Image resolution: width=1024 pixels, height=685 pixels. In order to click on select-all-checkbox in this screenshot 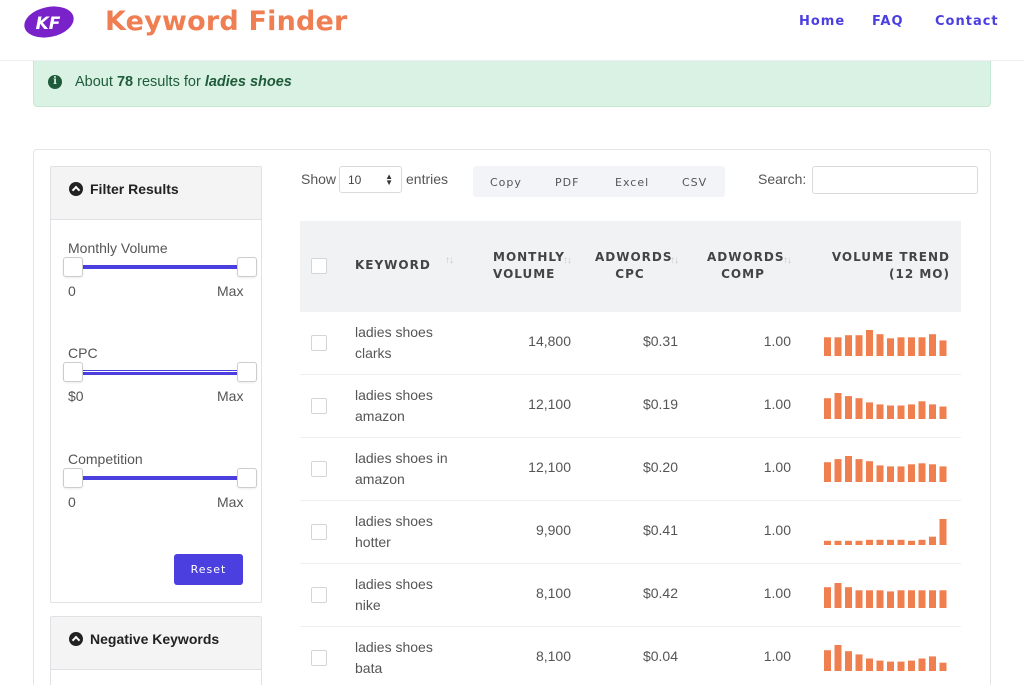, I will do `click(319, 266)`.